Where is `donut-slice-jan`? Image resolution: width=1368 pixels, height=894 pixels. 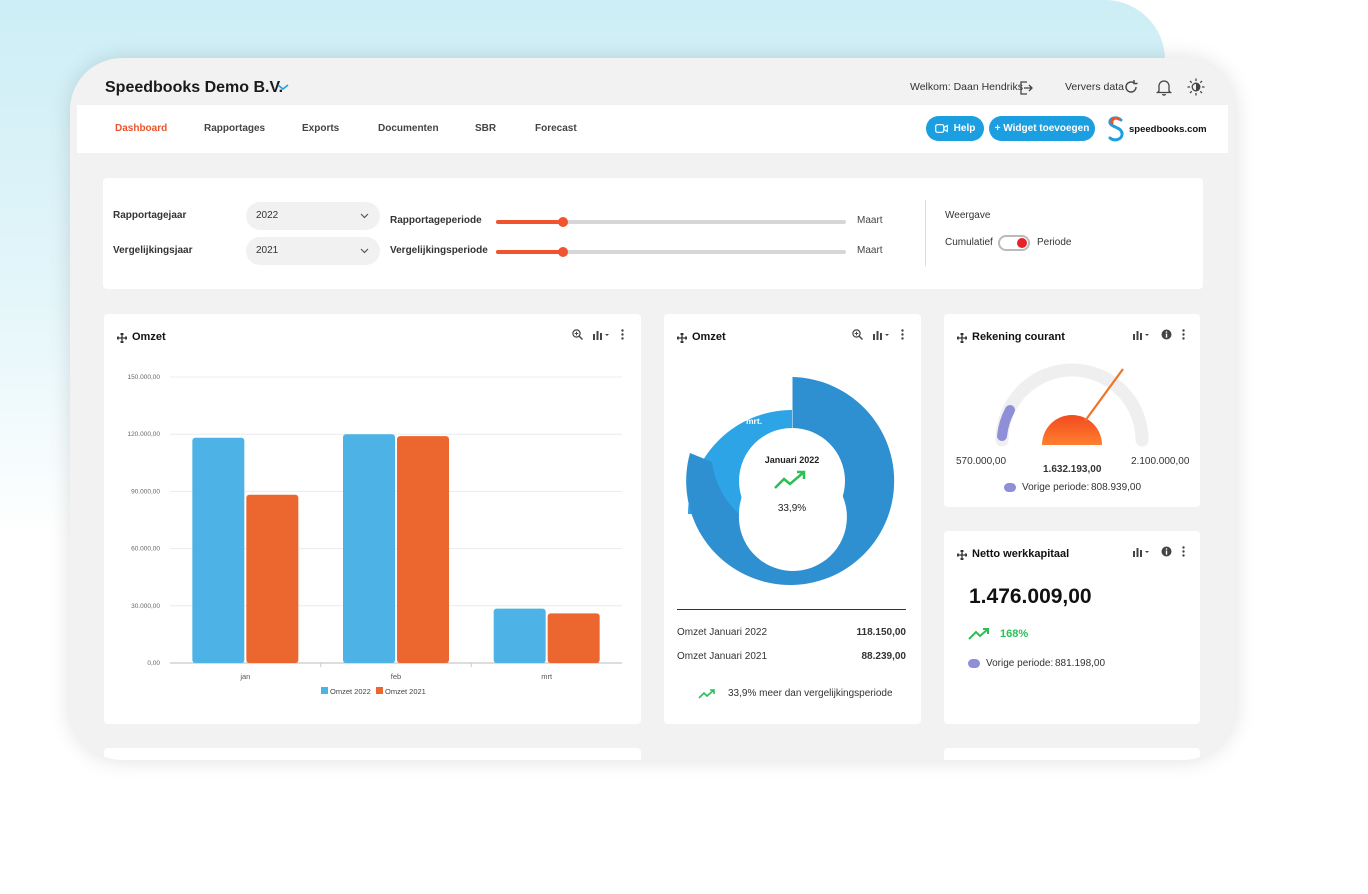
donut-slice-jan is located at coordinates (790, 481).